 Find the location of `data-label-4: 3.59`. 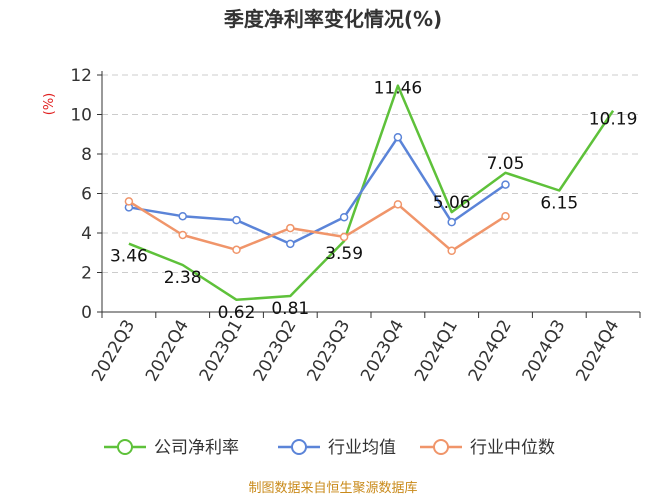

data-label-4: 3.59 is located at coordinates (344, 254).